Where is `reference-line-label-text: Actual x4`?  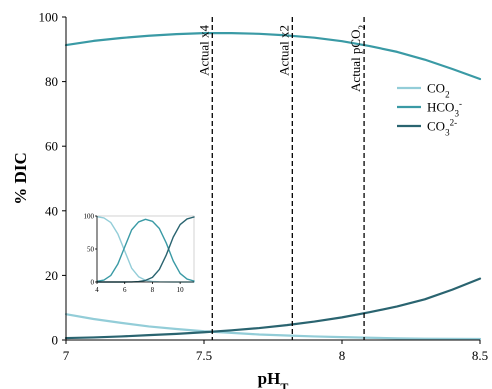
reference-line-label-text: Actual x4 is located at coordinates (203, 50).